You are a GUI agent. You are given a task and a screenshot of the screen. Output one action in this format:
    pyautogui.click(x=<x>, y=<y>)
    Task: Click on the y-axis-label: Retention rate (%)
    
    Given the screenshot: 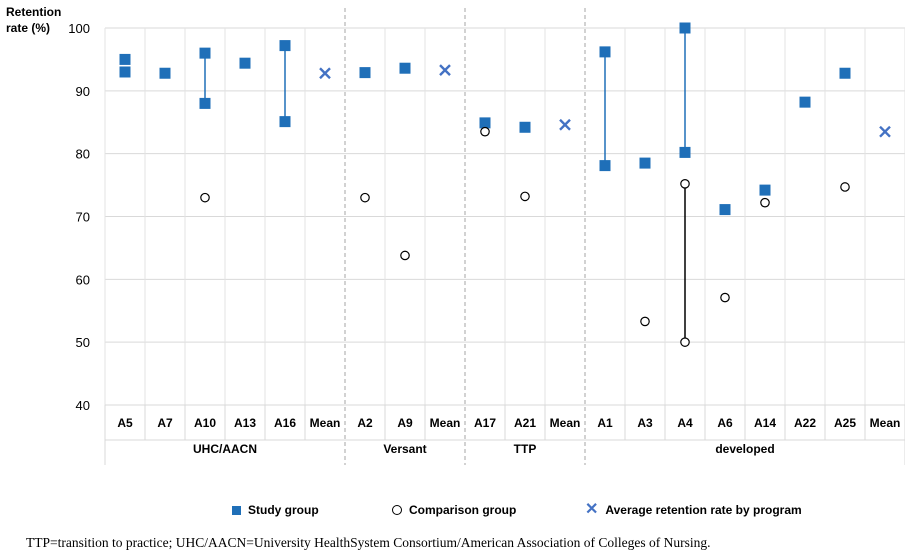 What is the action you would take?
    pyautogui.click(x=33, y=20)
    